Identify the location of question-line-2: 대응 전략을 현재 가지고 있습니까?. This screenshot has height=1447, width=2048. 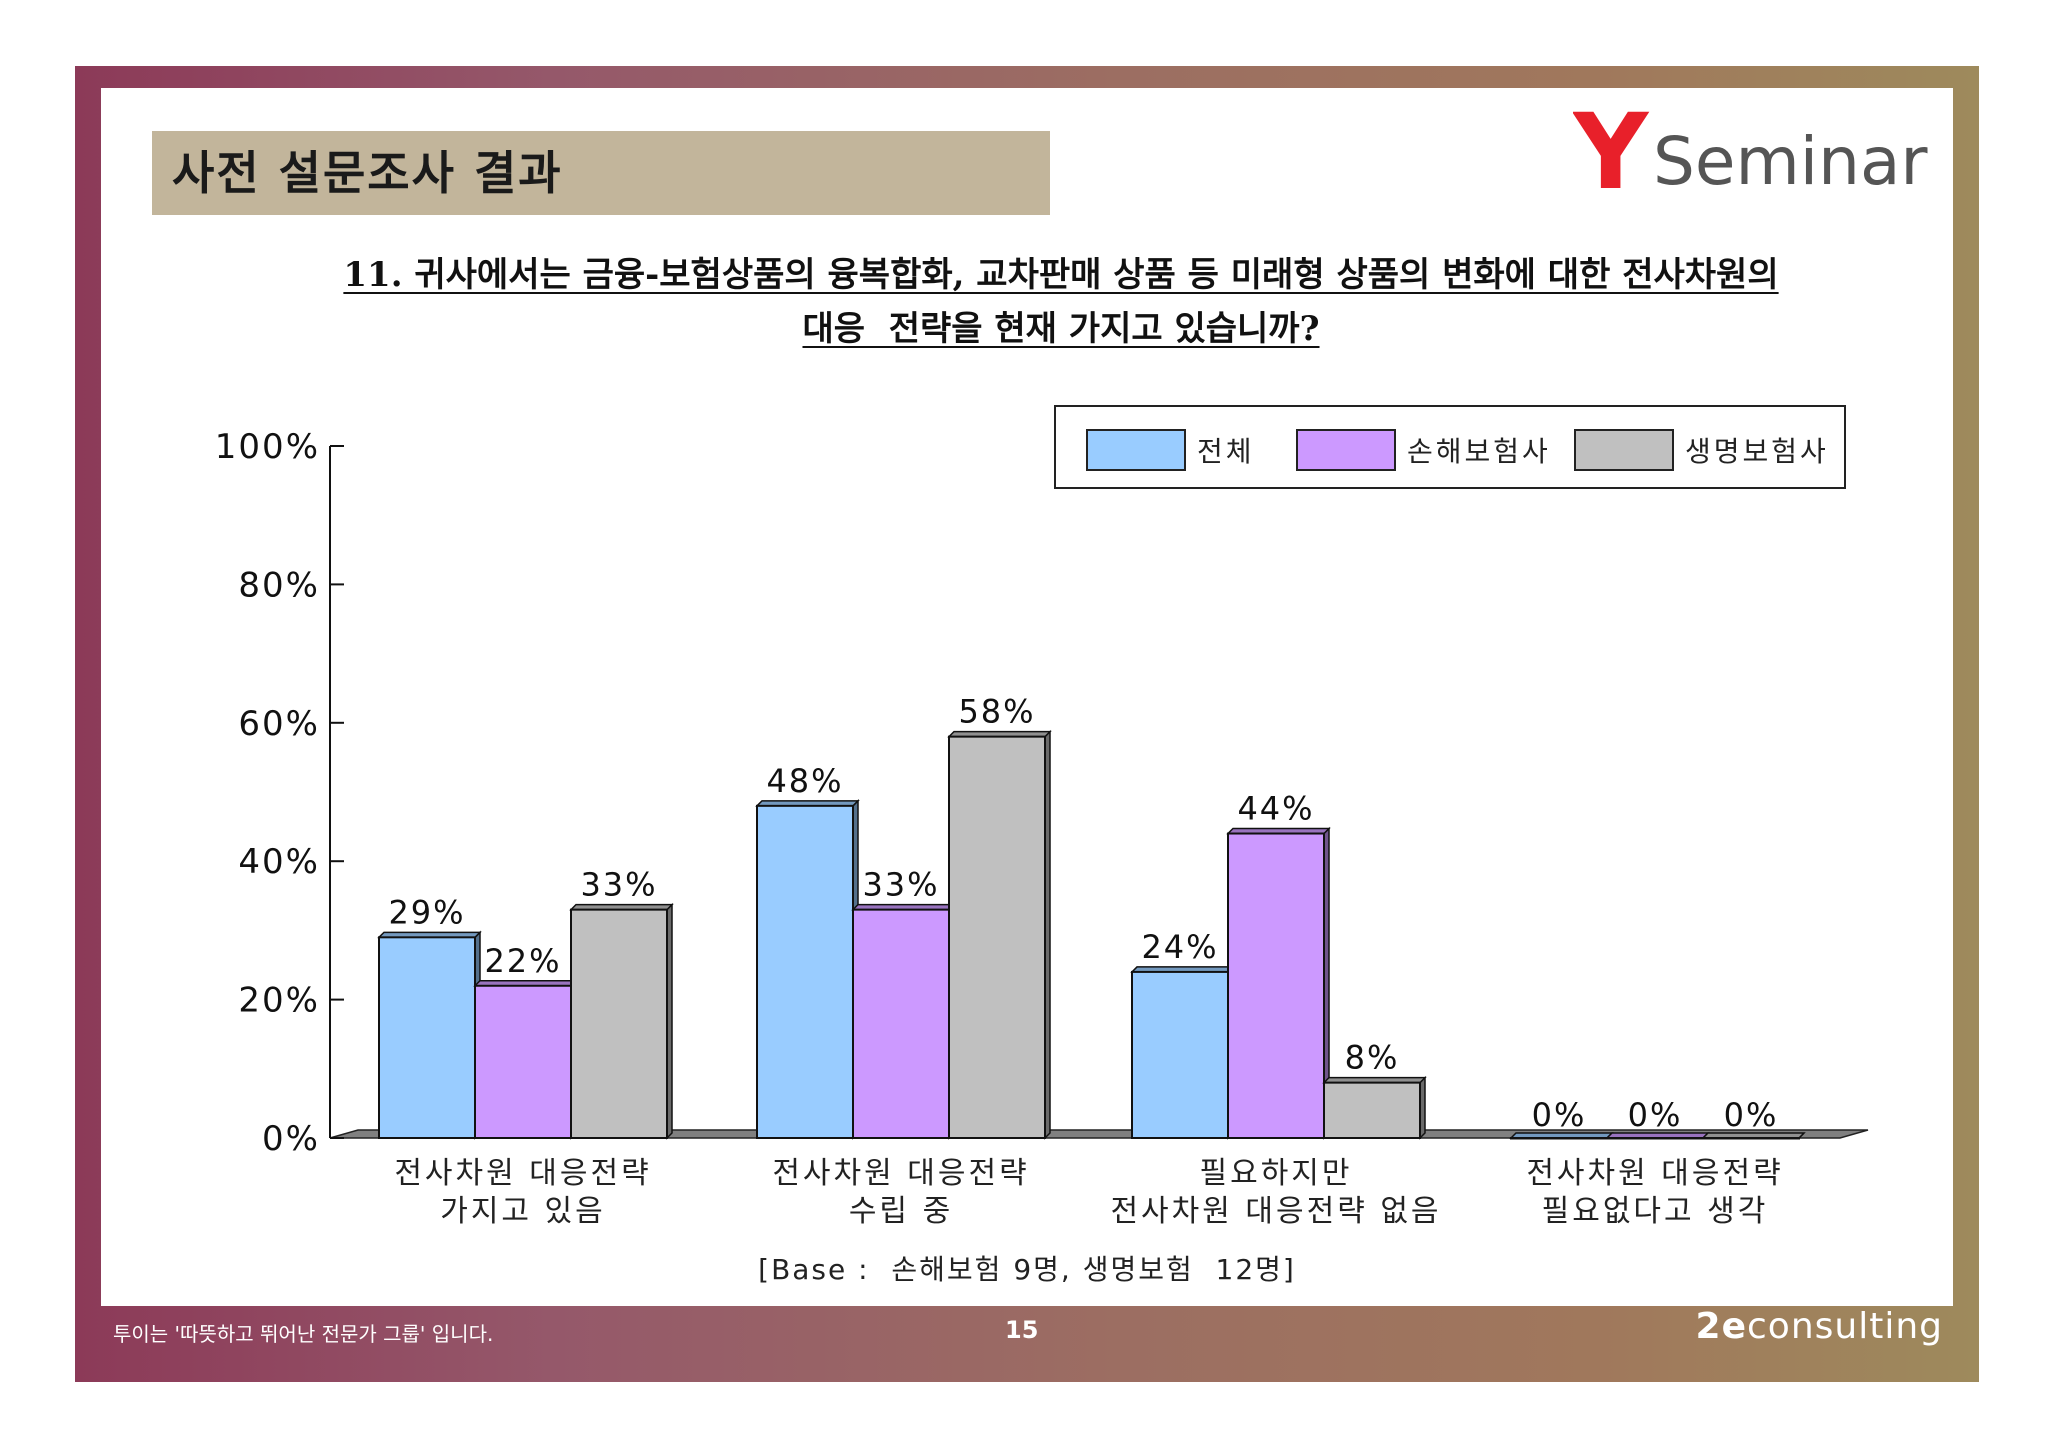
(1061, 329).